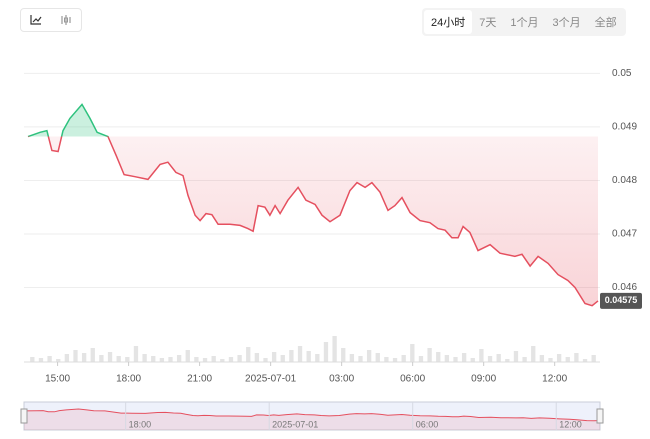 The image size is (650, 439). Describe the element at coordinates (312, 415) in the screenshot. I see `navigator-line` at that location.